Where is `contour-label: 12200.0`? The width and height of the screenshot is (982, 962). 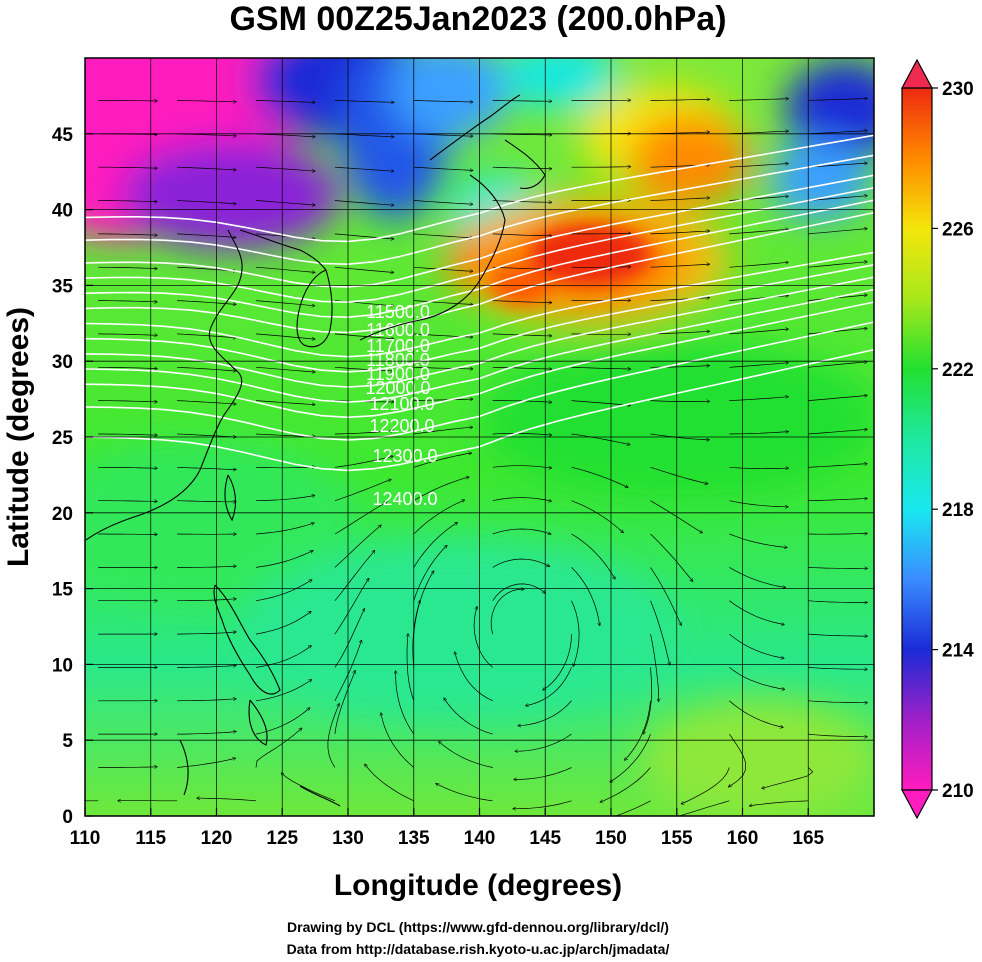
contour-label: 12200.0 is located at coordinates (401, 426).